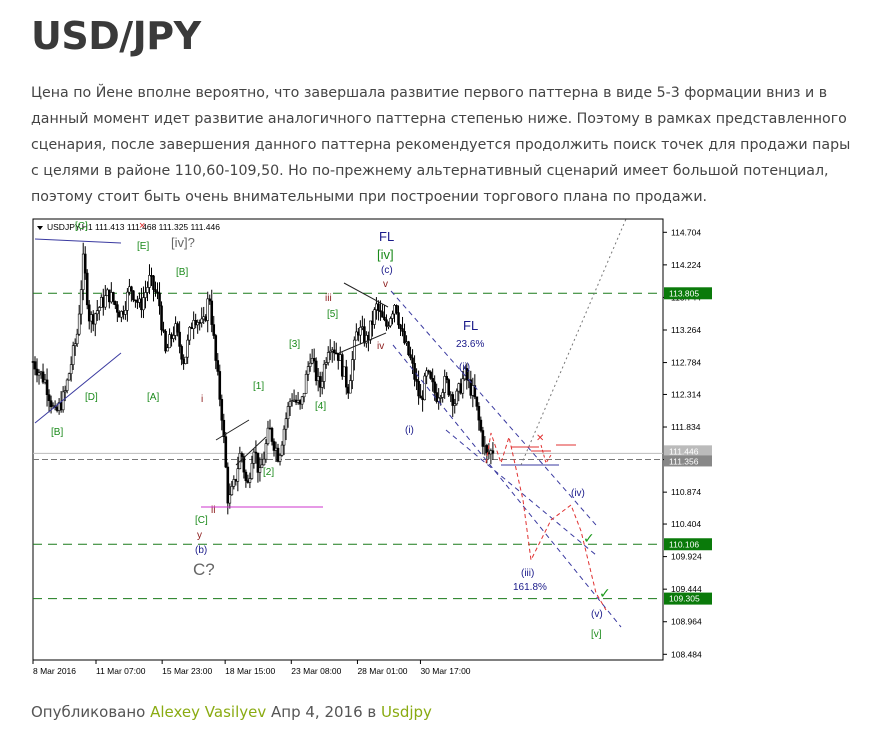  Describe the element at coordinates (213, 510) in the screenshot. I see `wave-label: ii` at that location.